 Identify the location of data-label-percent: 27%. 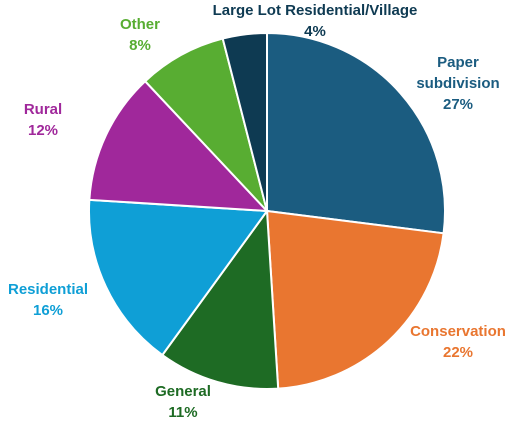
(458, 104).